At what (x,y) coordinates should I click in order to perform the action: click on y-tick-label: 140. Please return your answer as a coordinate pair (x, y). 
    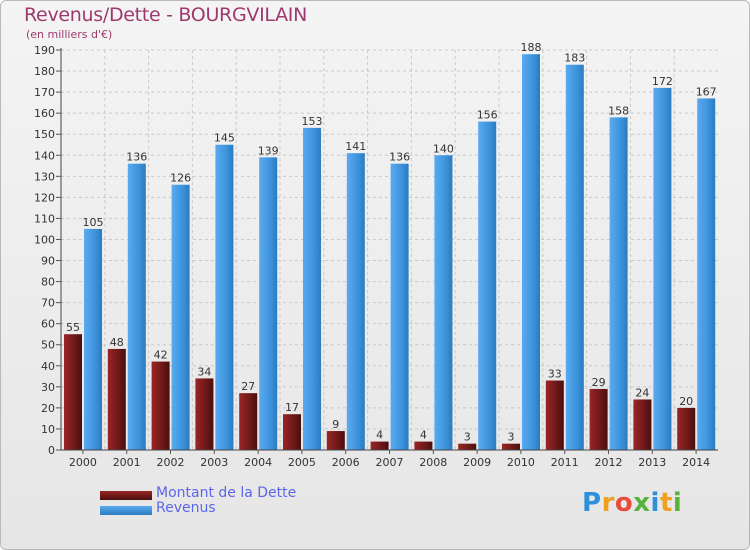
    Looking at the image, I should click on (44, 155).